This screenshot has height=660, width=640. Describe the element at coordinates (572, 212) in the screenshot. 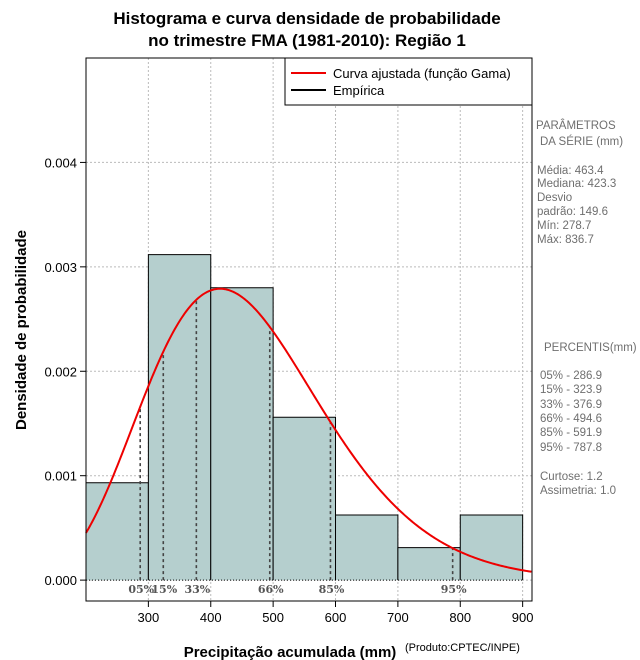

I see `stat-desvio-2: padrão: 149.6` at that location.